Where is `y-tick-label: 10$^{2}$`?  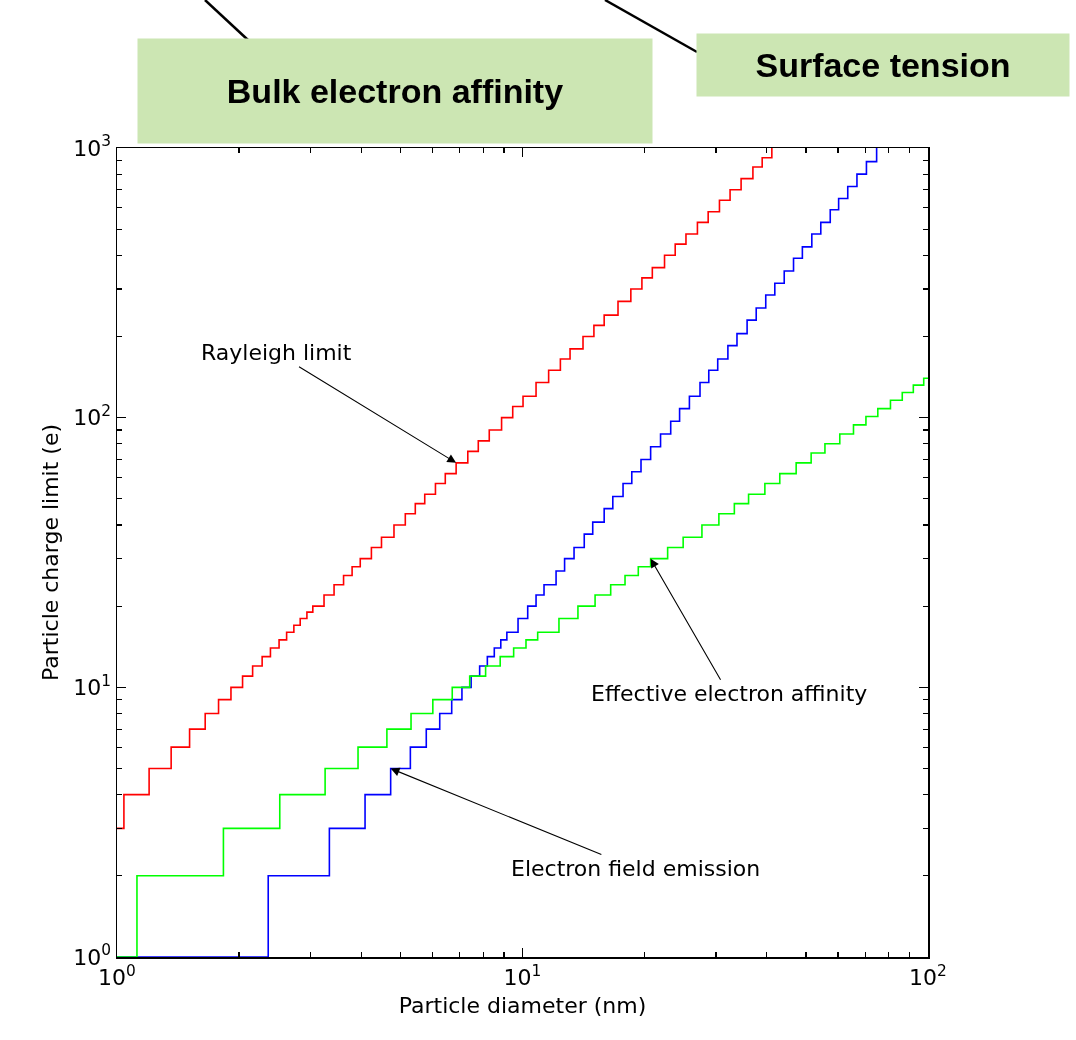
y-tick-label: 10$^{2}$ is located at coordinates (92, 416).